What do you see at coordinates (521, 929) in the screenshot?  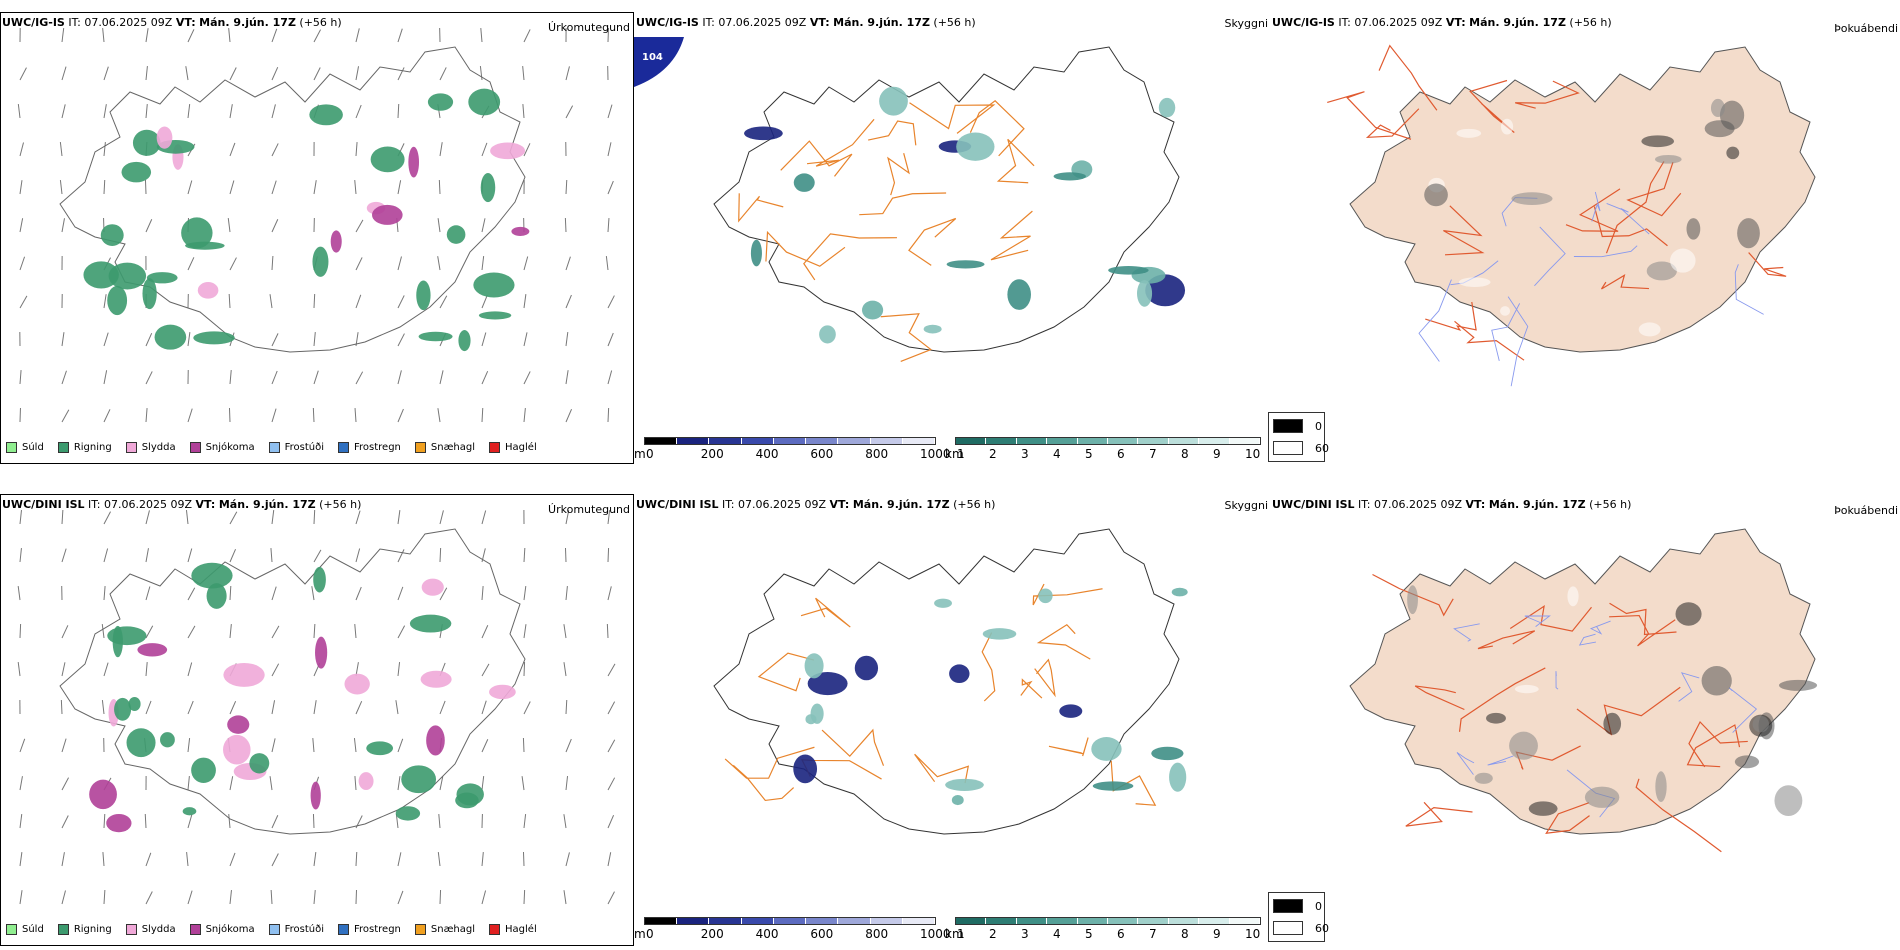 I see `legend-label: Haglél` at bounding box center [521, 929].